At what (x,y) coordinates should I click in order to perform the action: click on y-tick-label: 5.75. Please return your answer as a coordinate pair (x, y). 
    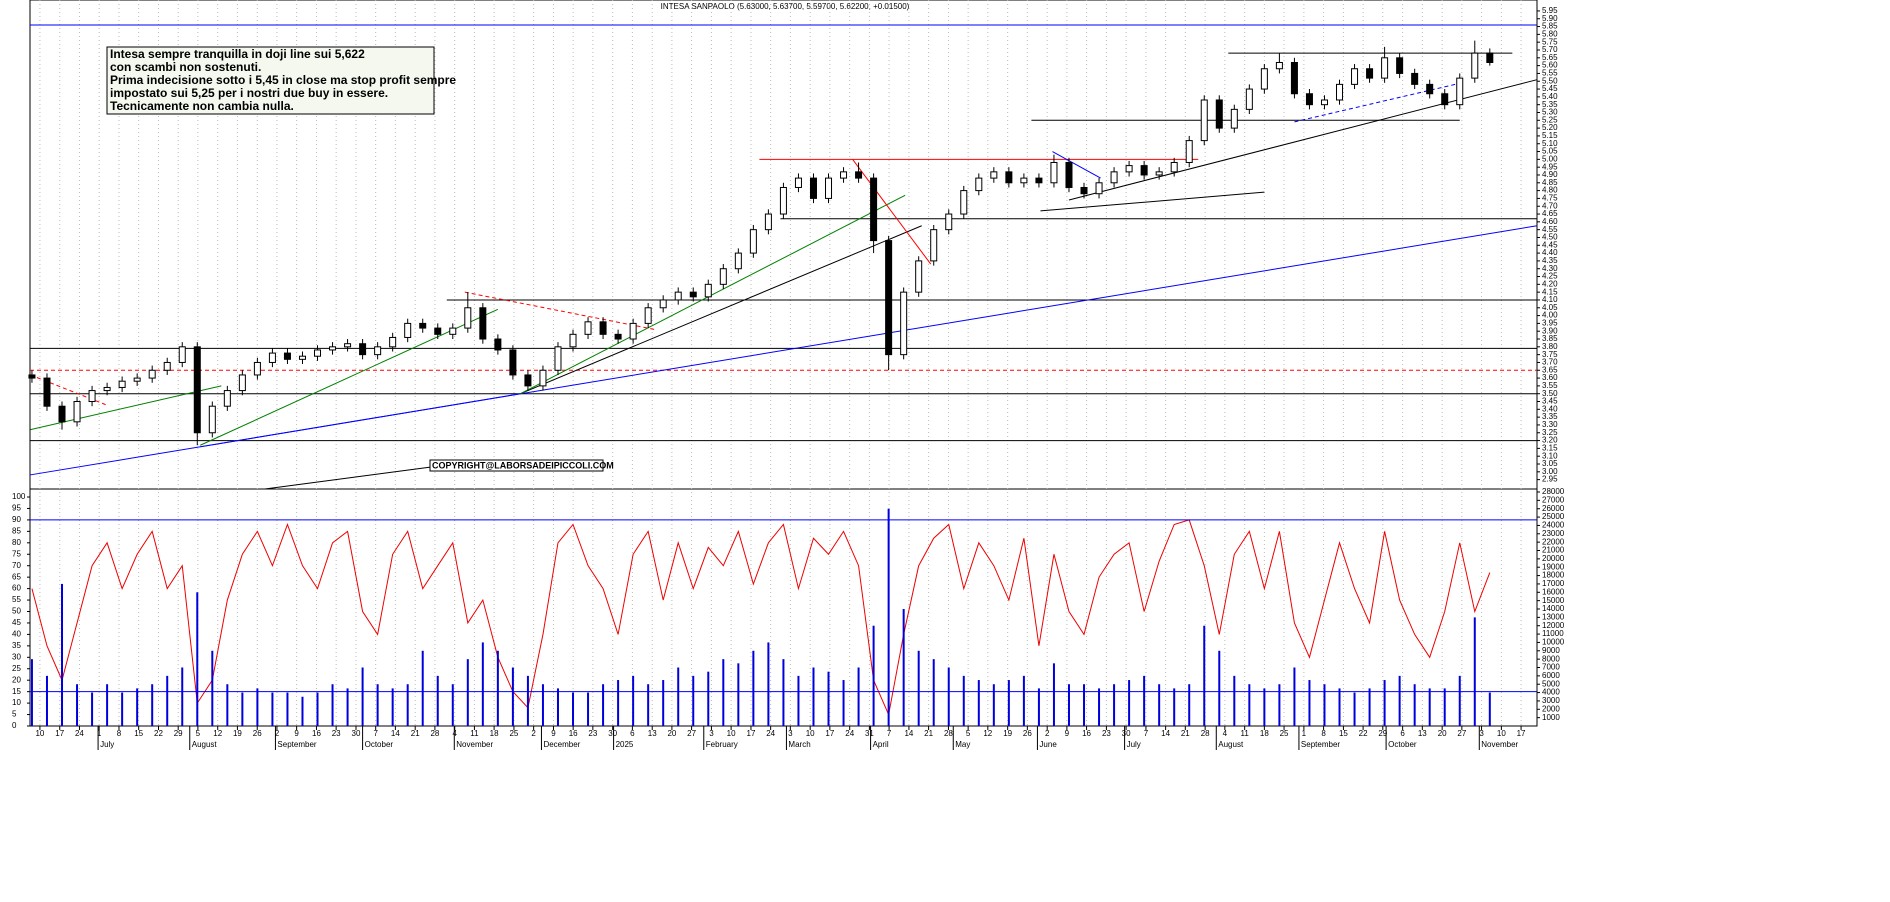
    Looking at the image, I should click on (1550, 41).